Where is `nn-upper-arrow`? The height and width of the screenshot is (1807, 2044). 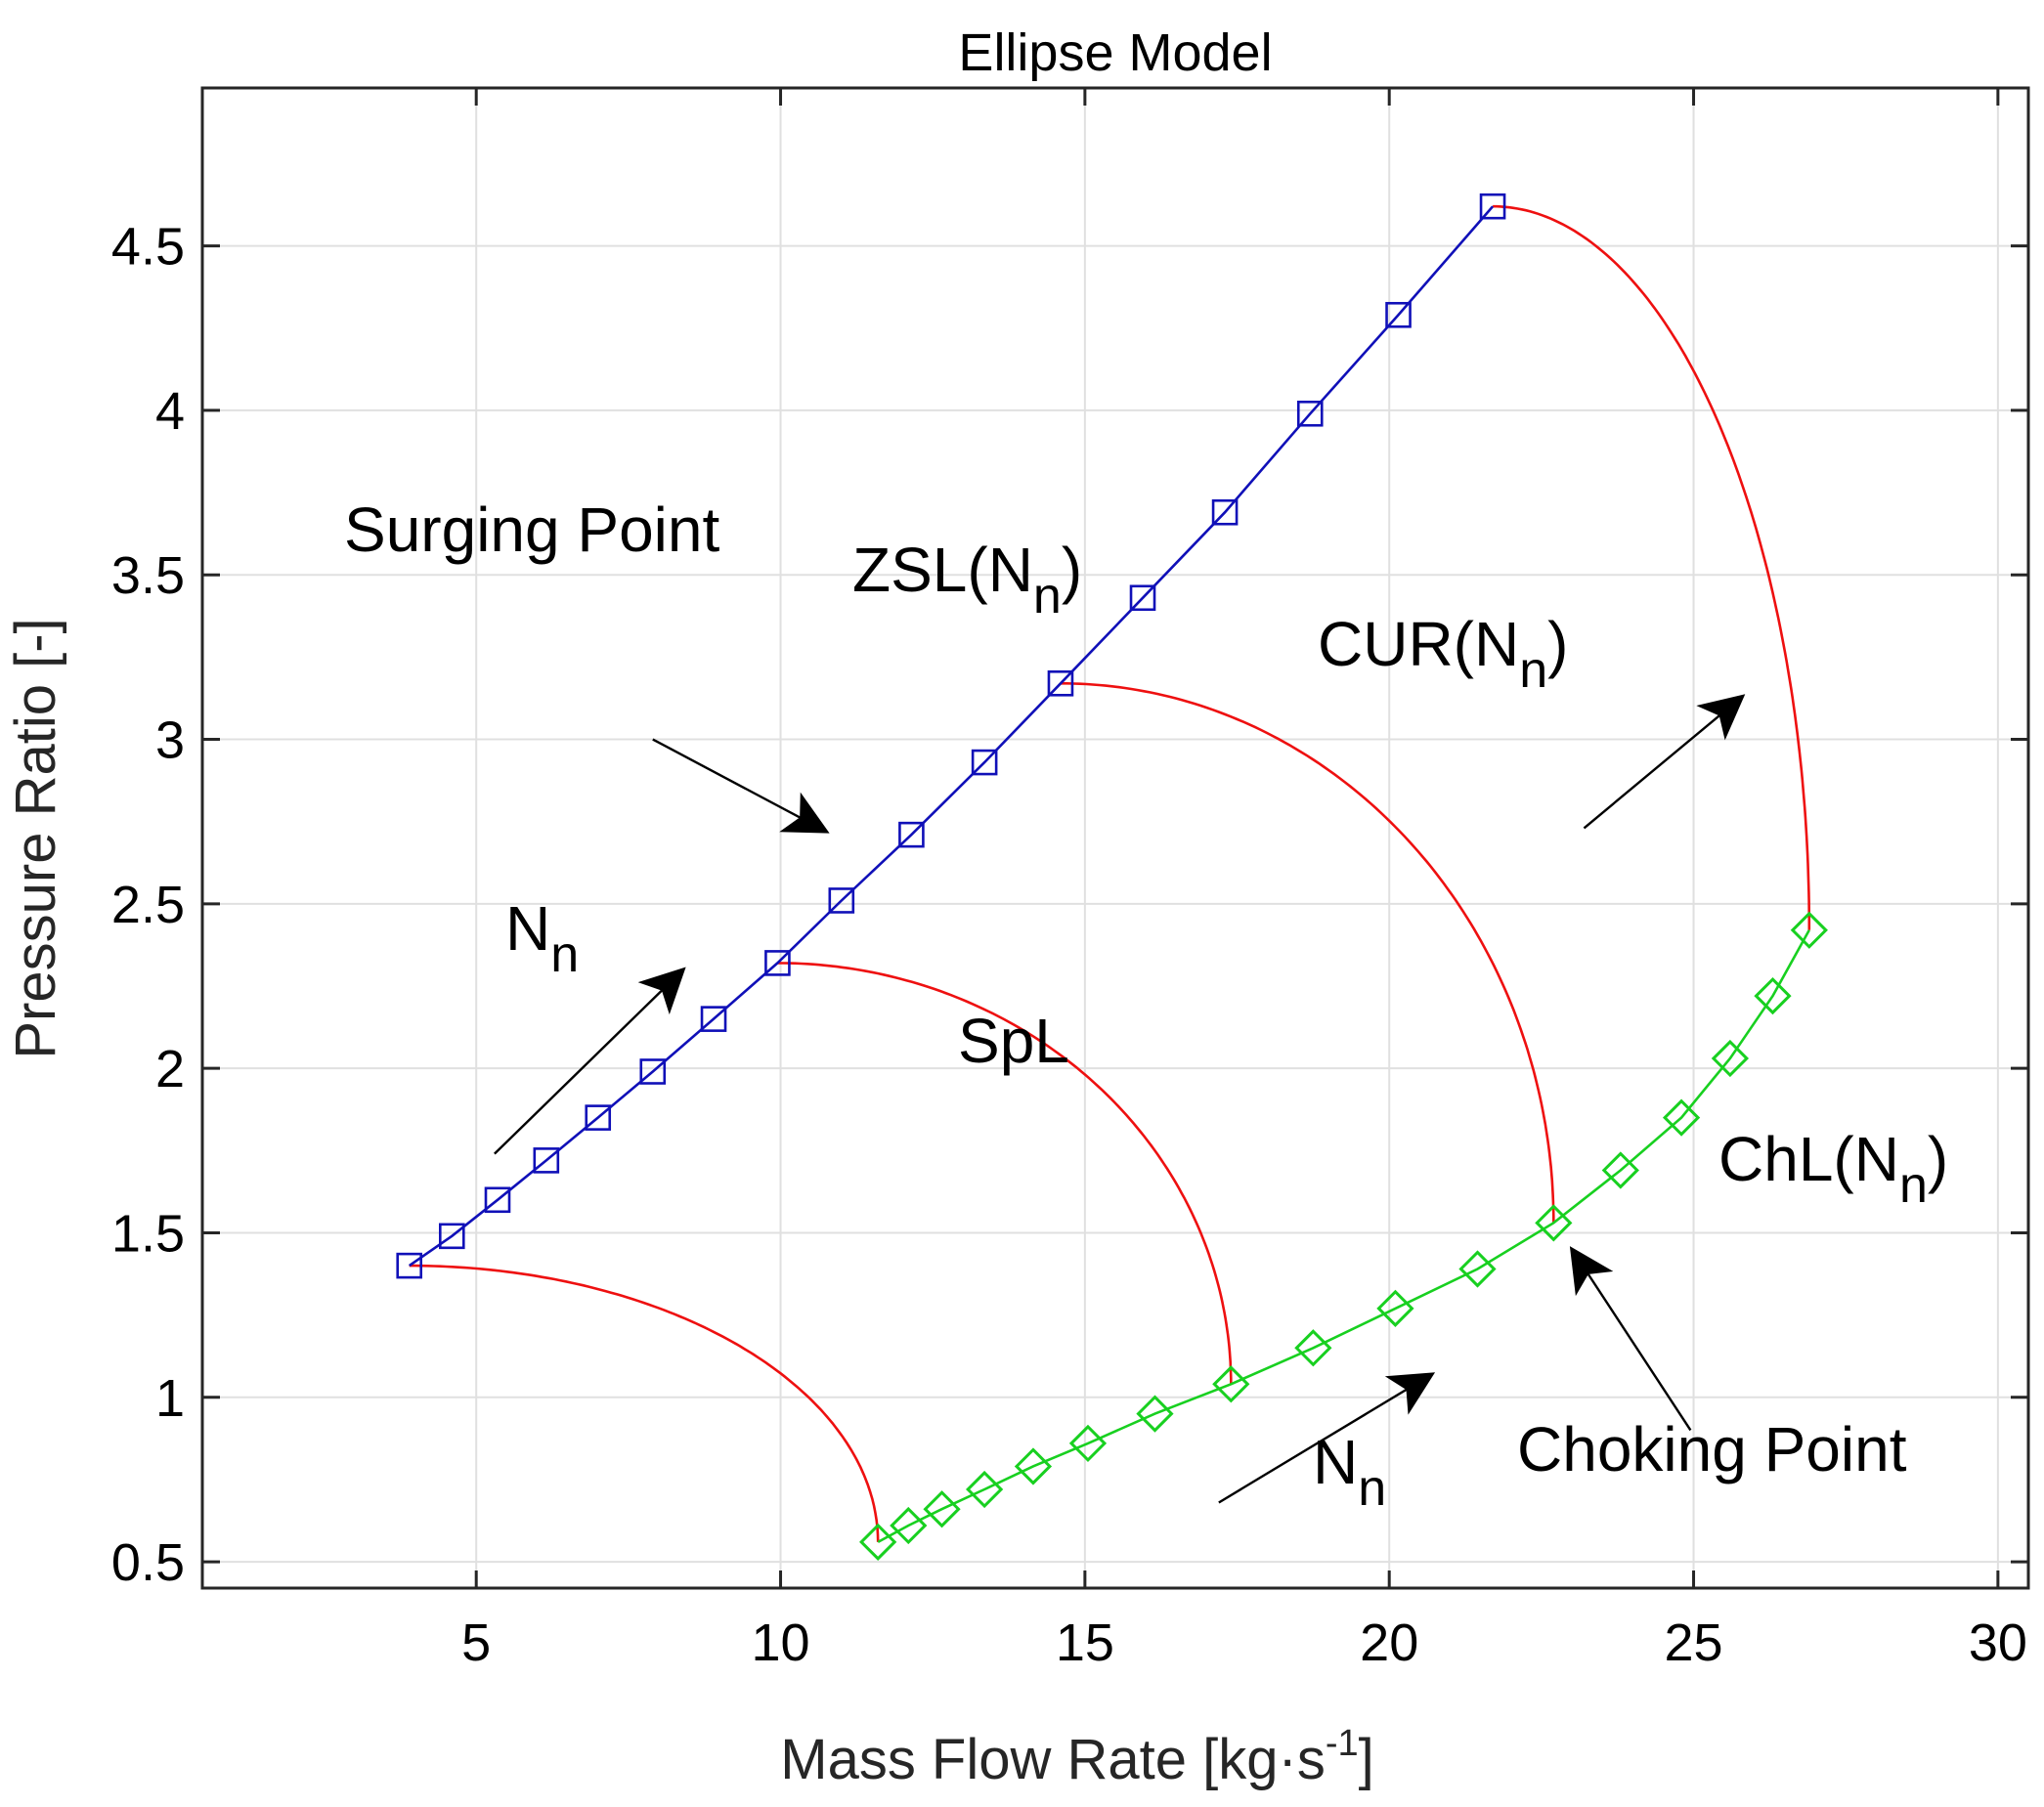 nn-upper-arrow is located at coordinates (590, 1061).